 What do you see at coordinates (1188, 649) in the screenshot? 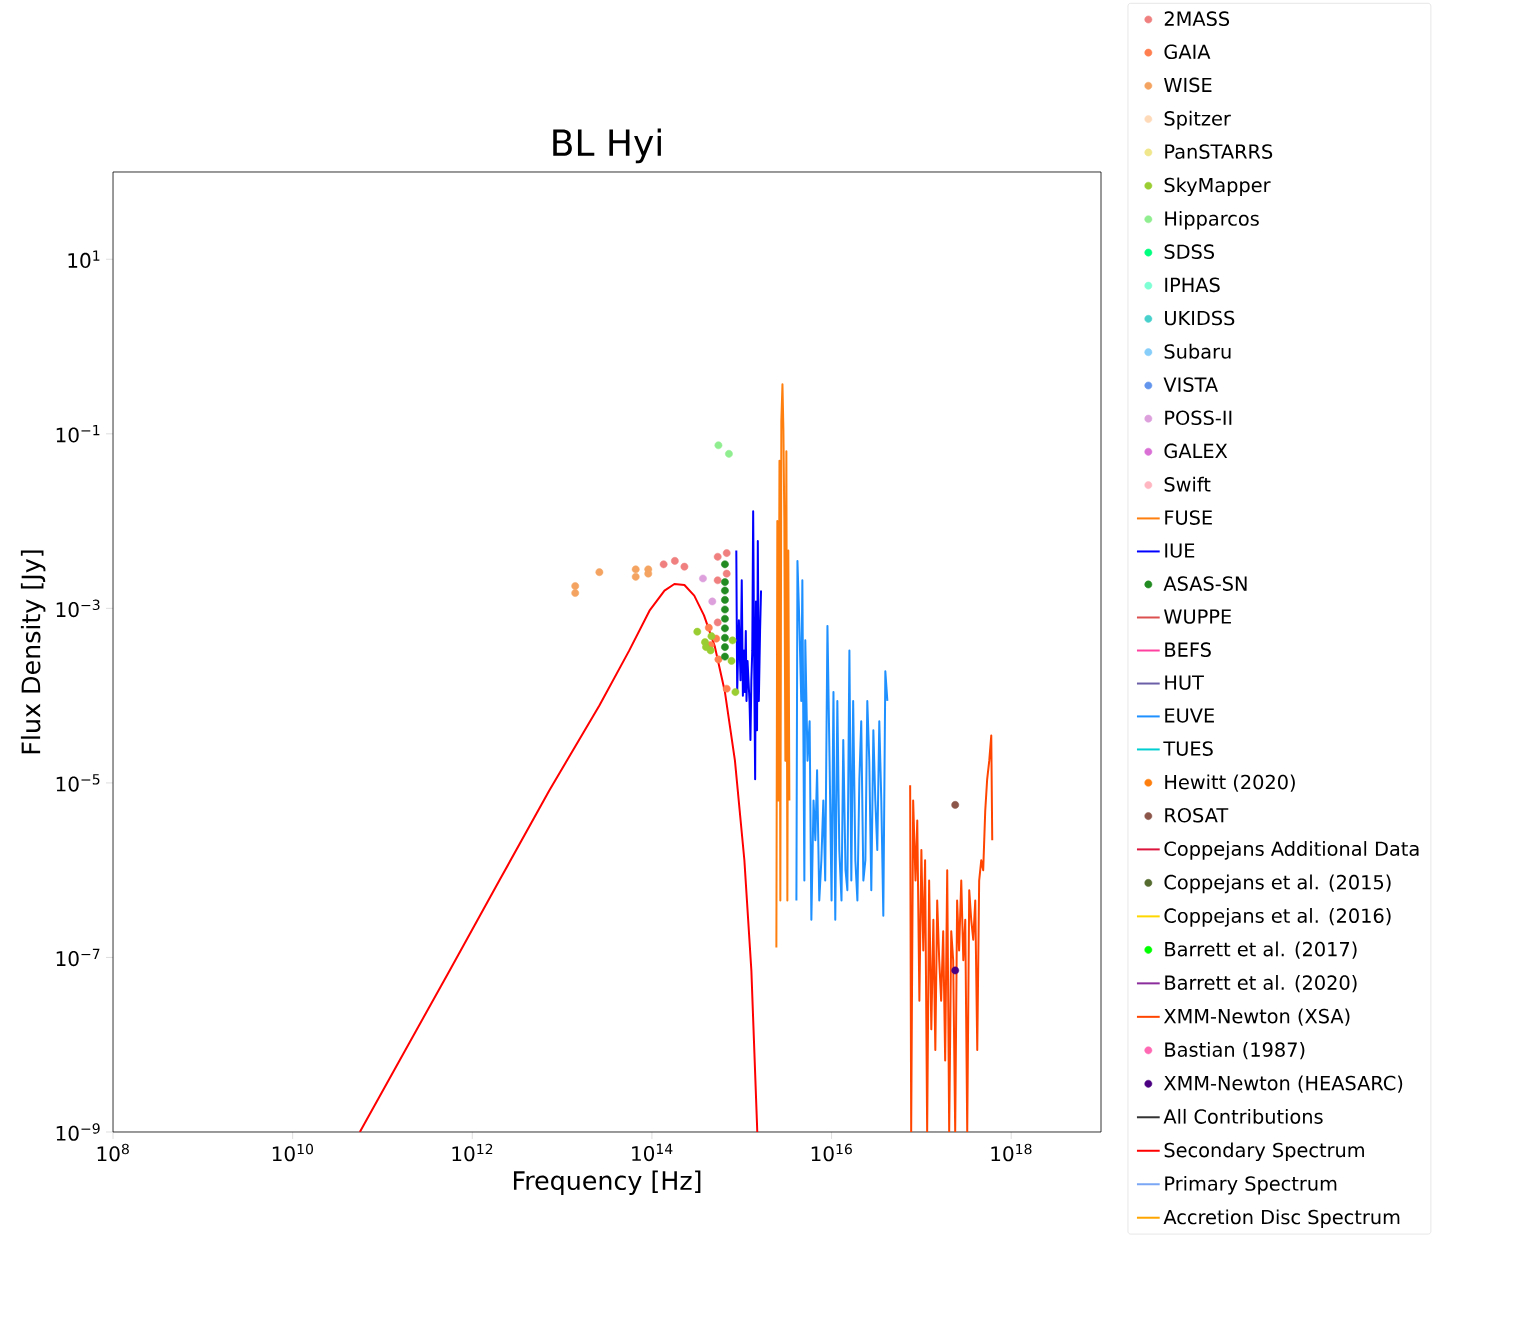
I see `legend-label: BEFS` at bounding box center [1188, 649].